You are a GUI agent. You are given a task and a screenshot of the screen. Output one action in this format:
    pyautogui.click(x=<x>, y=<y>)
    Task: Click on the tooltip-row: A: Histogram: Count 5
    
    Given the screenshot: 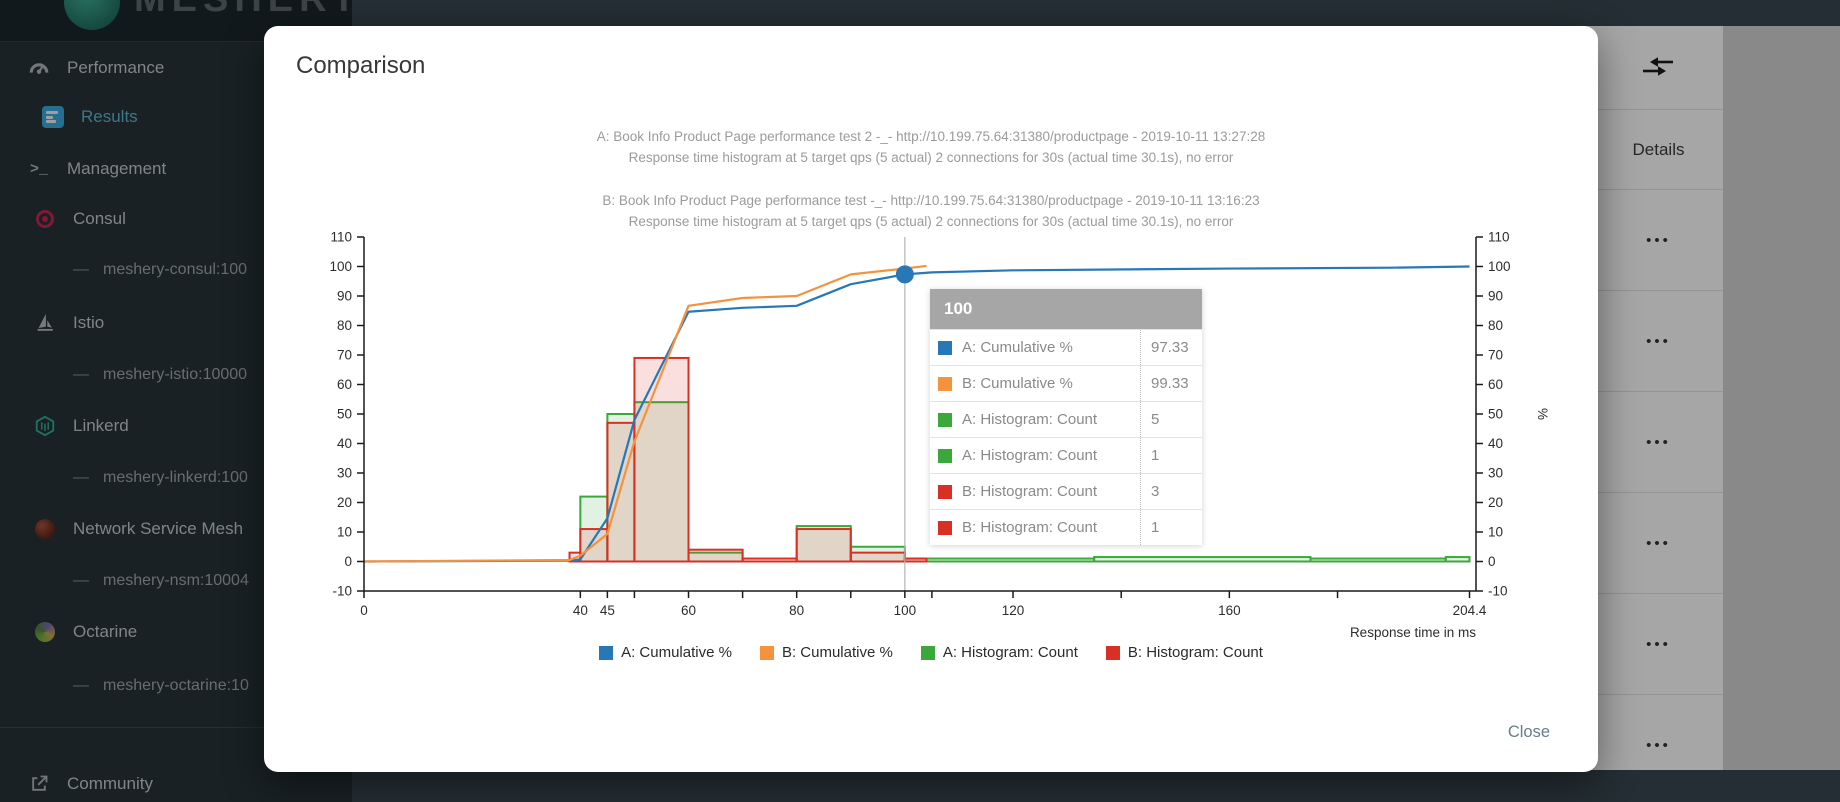 What is the action you would take?
    pyautogui.click(x=1066, y=419)
    